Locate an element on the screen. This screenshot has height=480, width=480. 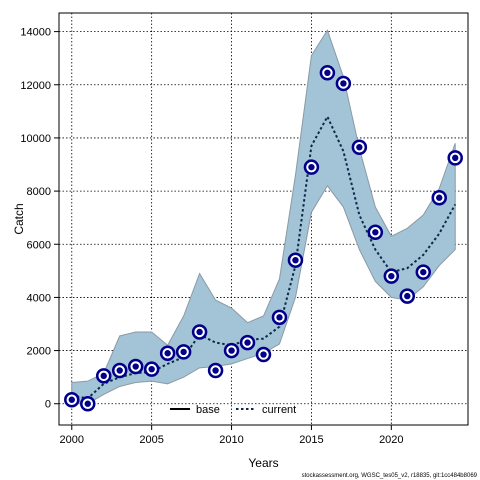
legend-label-current: current is located at coordinates (279, 410).